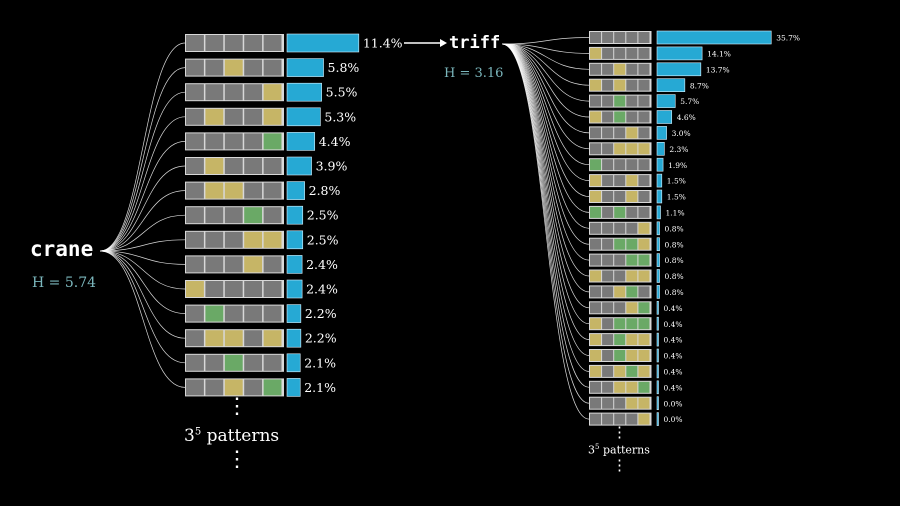 This screenshot has height=506, width=900. What do you see at coordinates (640, 133) in the screenshot?
I see `right-pattern-row: 3.0%` at bounding box center [640, 133].